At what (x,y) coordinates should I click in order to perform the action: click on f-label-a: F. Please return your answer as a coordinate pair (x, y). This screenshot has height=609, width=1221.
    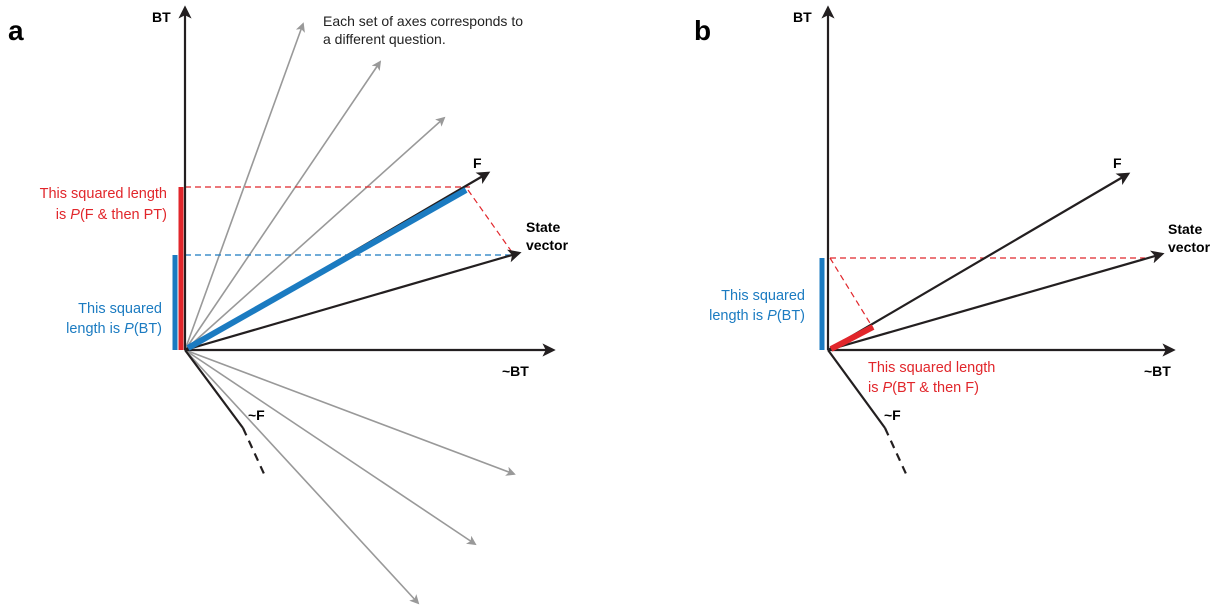
    Looking at the image, I should click on (477, 163).